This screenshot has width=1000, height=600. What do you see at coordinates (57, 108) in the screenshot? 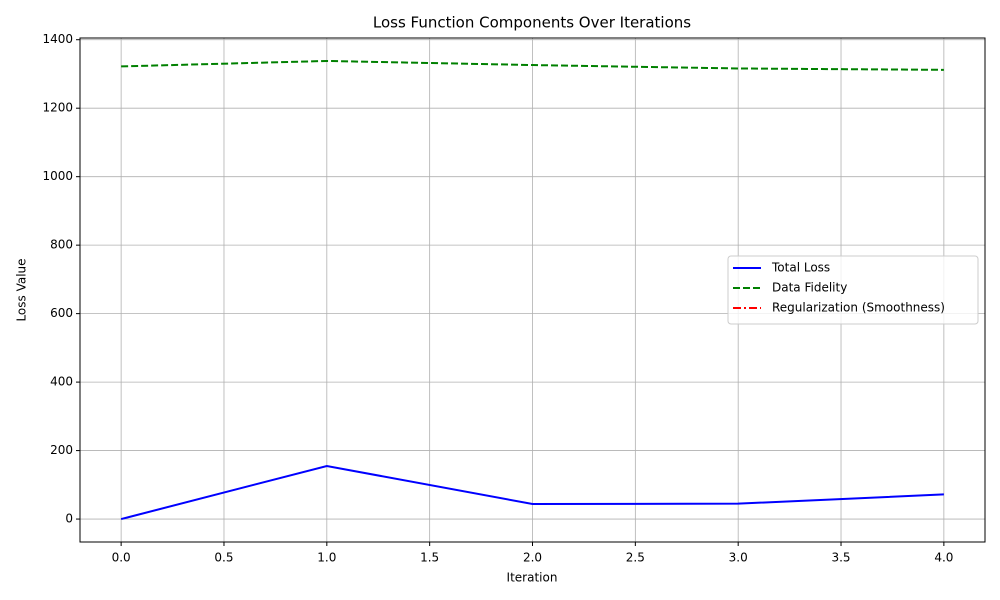
I see `y-tick-label: 1200` at bounding box center [57, 108].